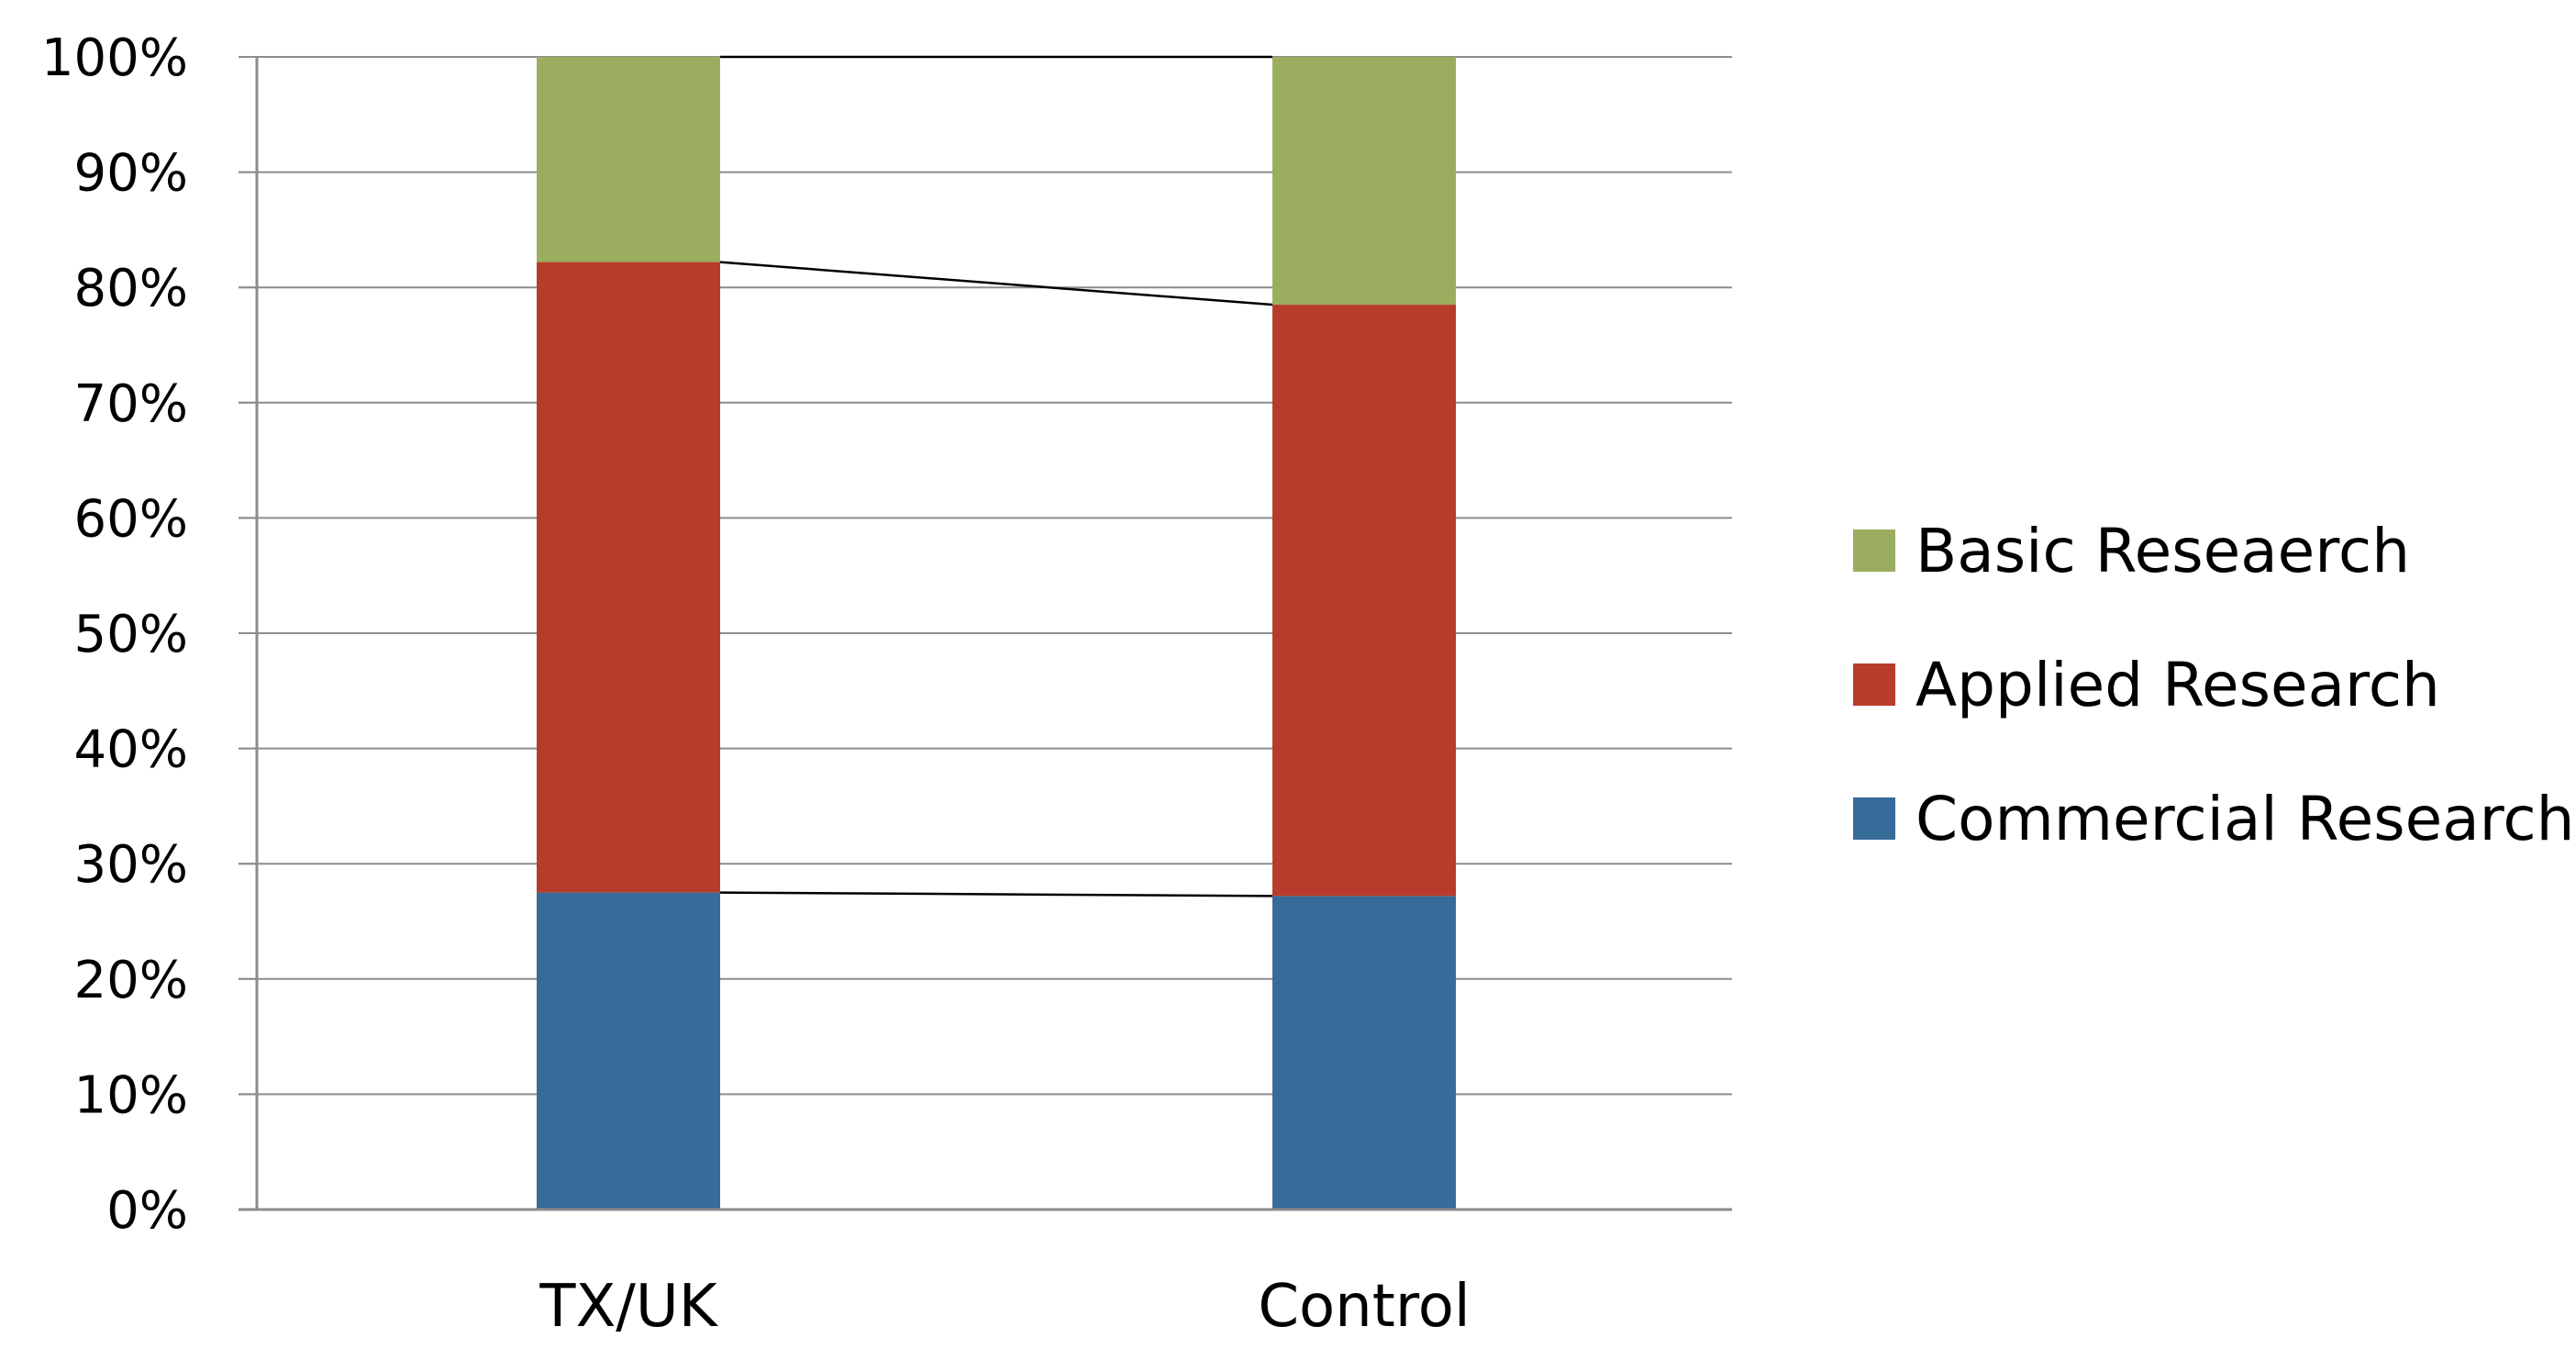  Describe the element at coordinates (131, 404) in the screenshot. I see `y-tick-label: 70%` at that location.